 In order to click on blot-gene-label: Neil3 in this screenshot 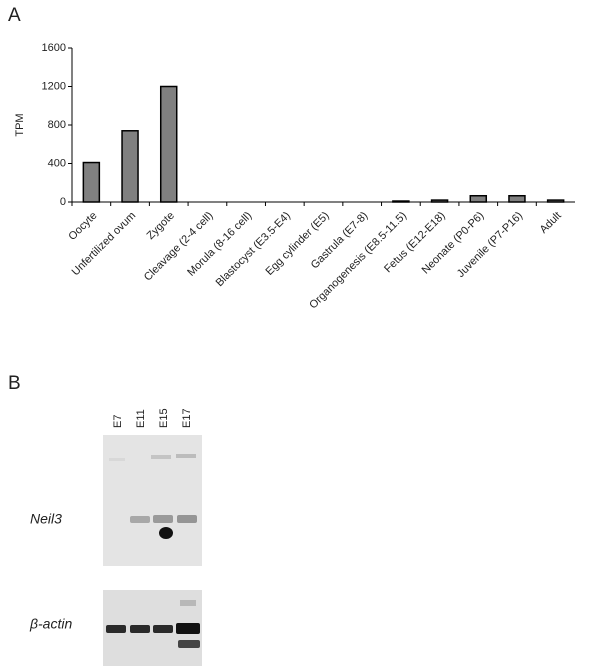, I will do `click(46, 519)`.